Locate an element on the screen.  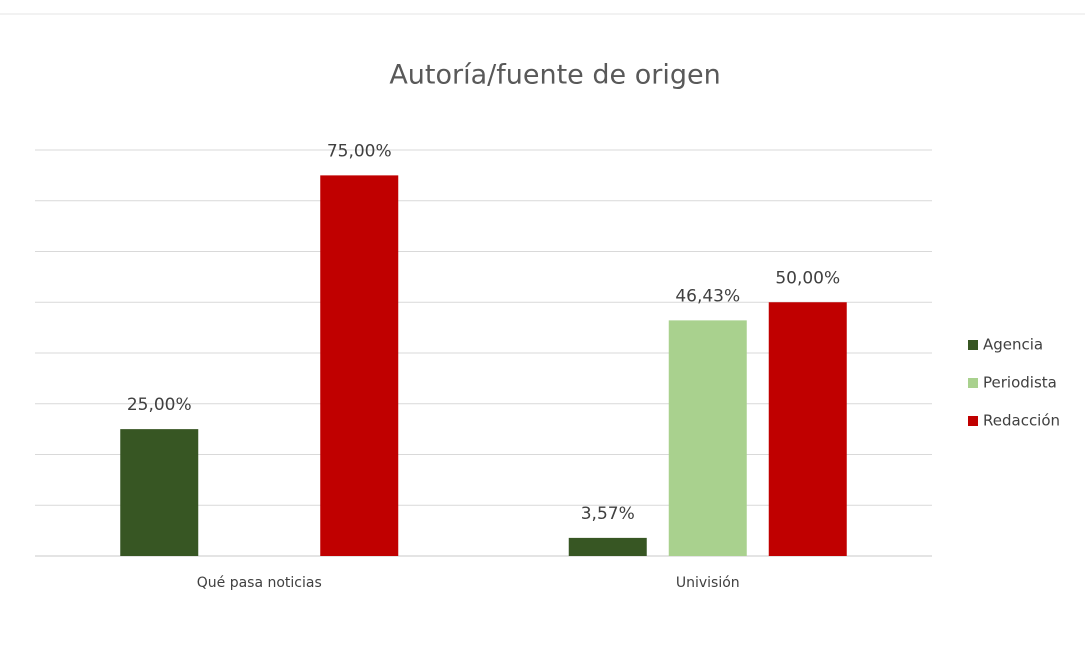
x-tick-label: Qué pasa noticias is located at coordinates (259, 583).